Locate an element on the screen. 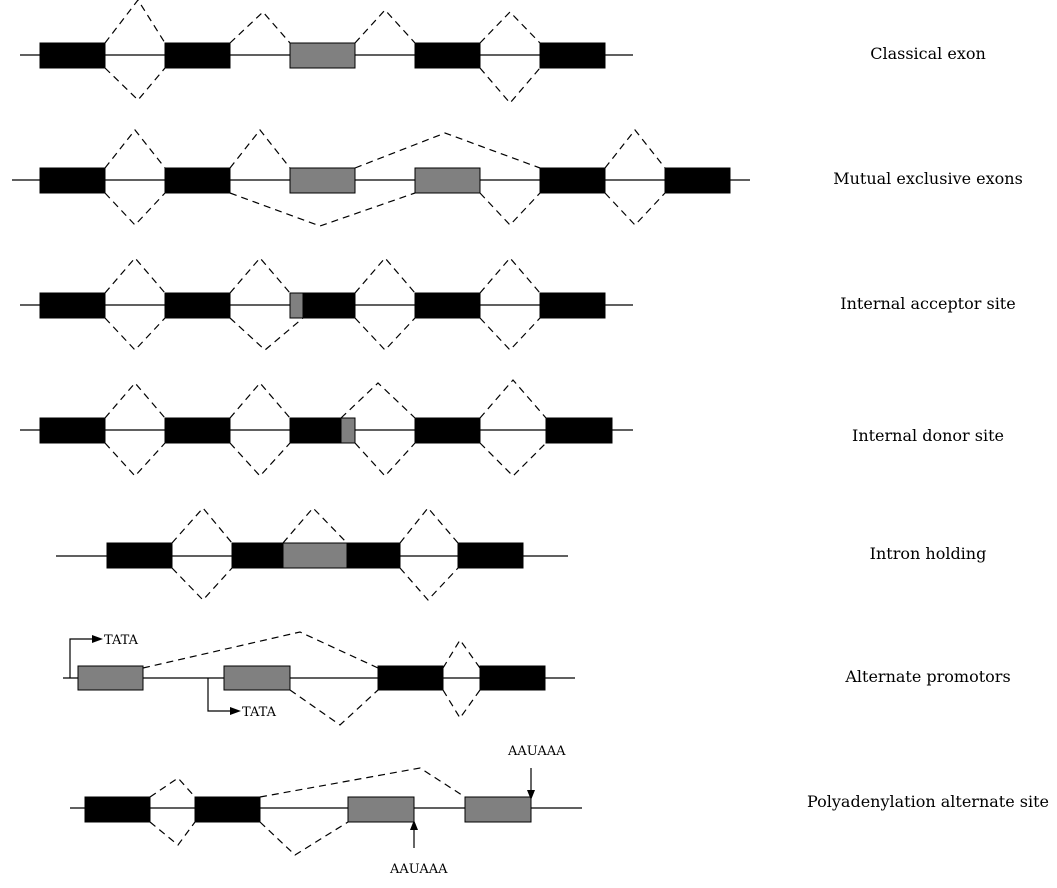 This screenshot has height=888, width=1057. row-label-internal-donor-site: Internal donor site is located at coordinates (928, 435).